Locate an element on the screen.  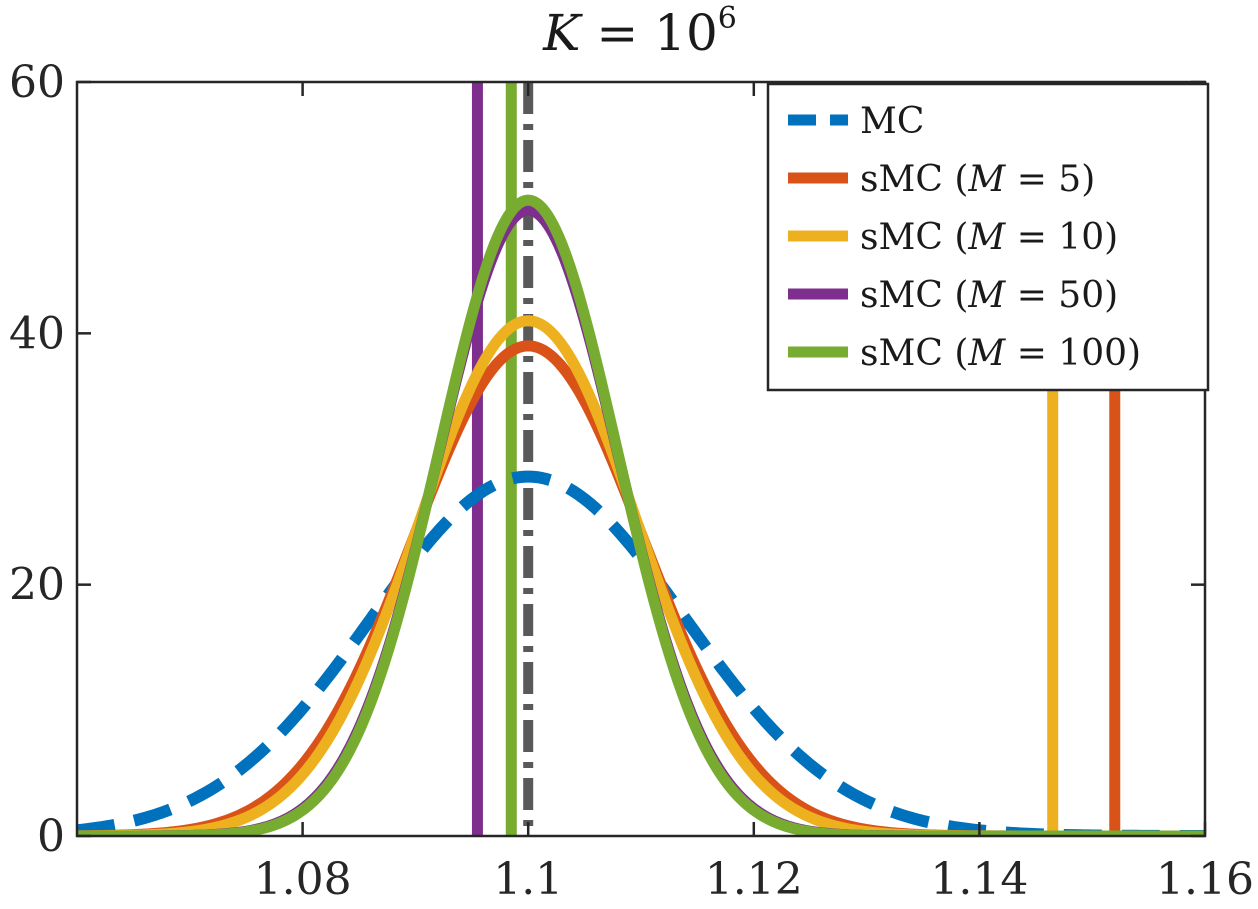
legend-label-smc-m-100: sMC (M = 100) is located at coordinates (1000, 353).